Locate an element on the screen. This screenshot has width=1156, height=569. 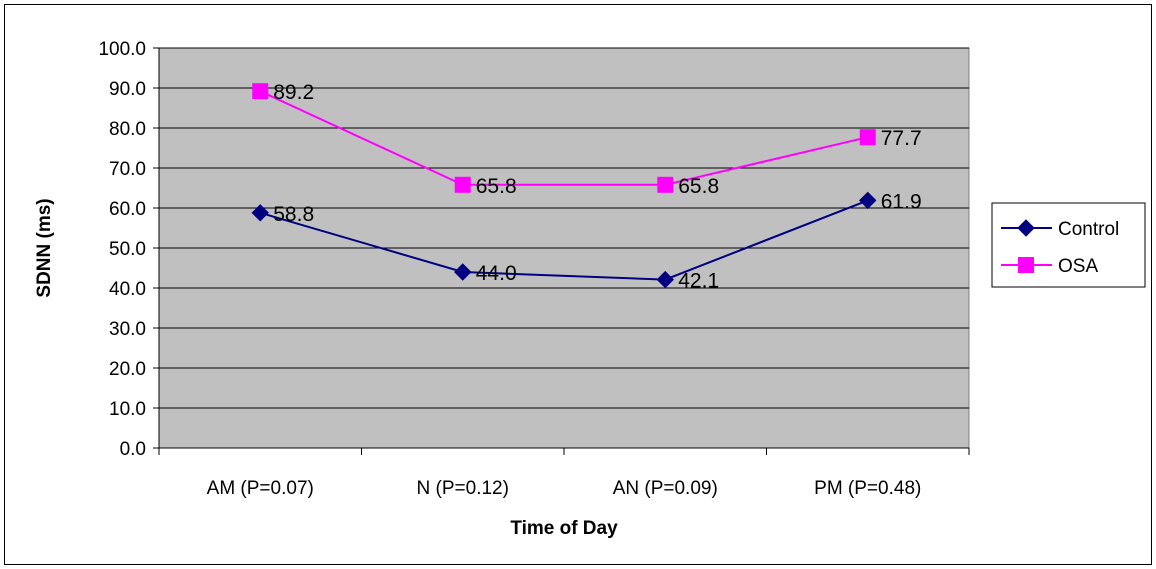
legend-marker-control is located at coordinates (1026, 228).